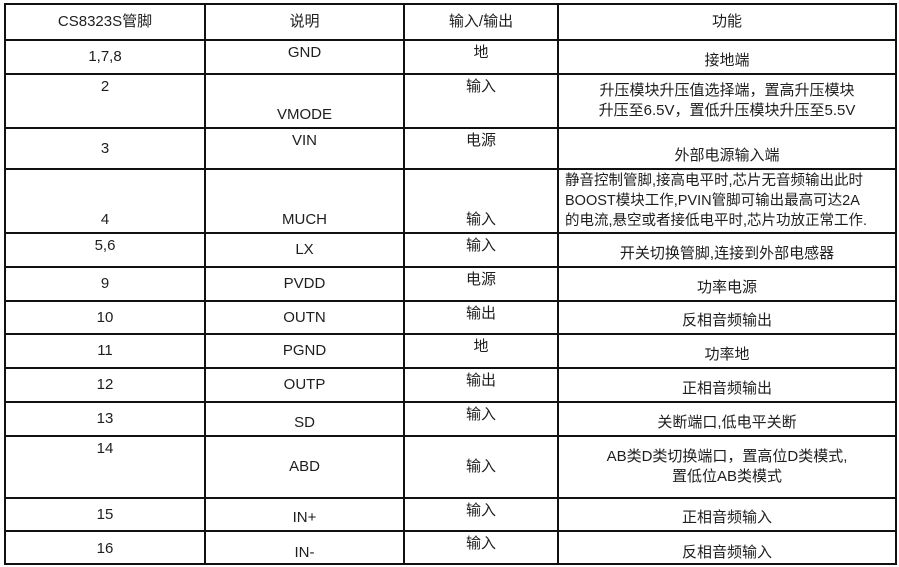 Image resolution: width=899 pixels, height=567 pixels. I want to click on name-text: IN+, so click(304, 517).